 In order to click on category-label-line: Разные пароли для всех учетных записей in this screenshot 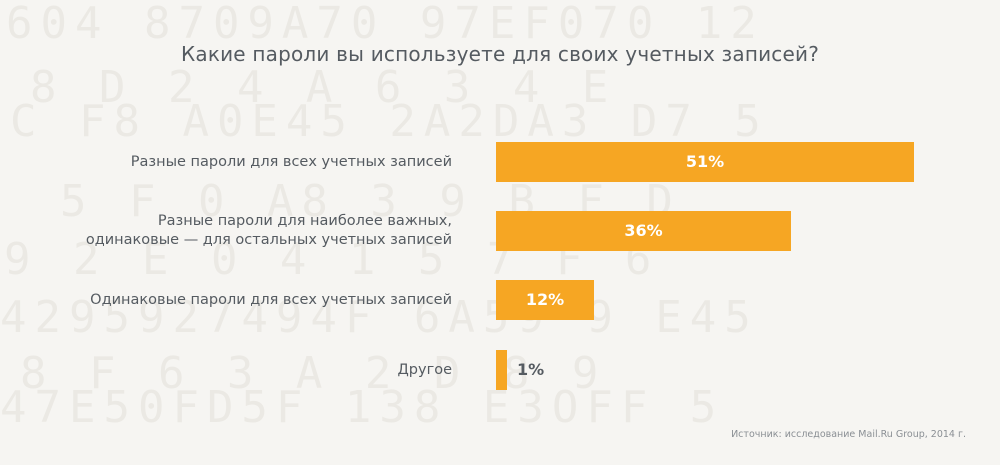, I will do `click(291, 161)`.